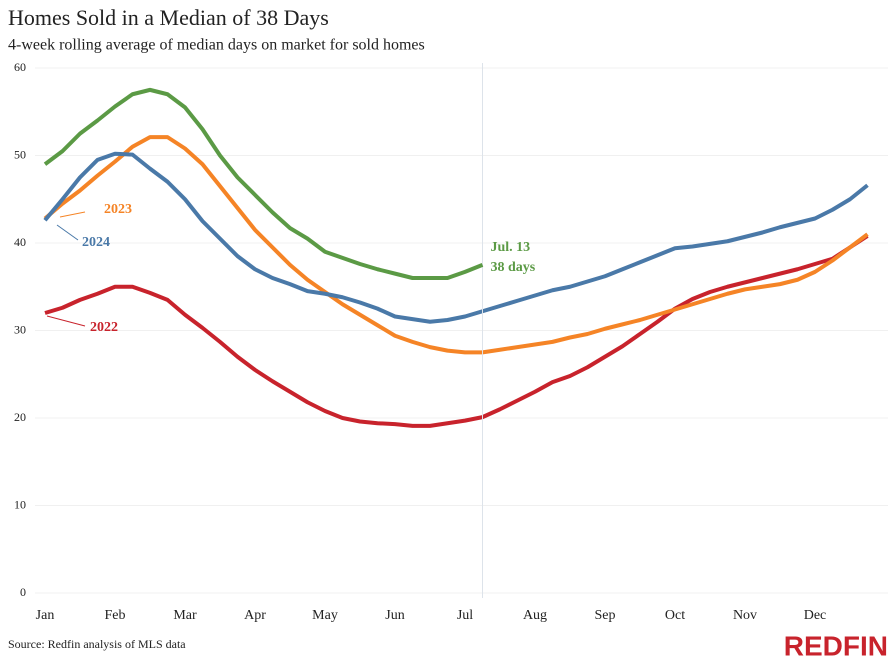 The image size is (896, 667). Describe the element at coordinates (465, 615) in the screenshot. I see `x-tick-label: Jul` at that location.